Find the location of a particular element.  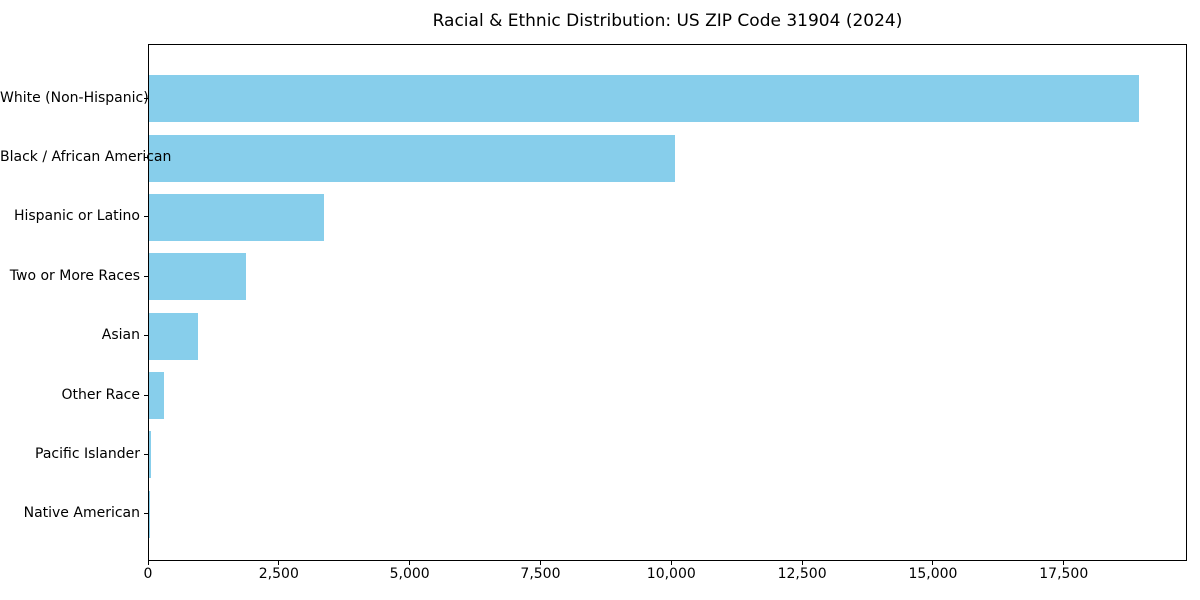

y-tick-label-white-non-hispanic: White (Non-Hispanic) is located at coordinates (74, 97).